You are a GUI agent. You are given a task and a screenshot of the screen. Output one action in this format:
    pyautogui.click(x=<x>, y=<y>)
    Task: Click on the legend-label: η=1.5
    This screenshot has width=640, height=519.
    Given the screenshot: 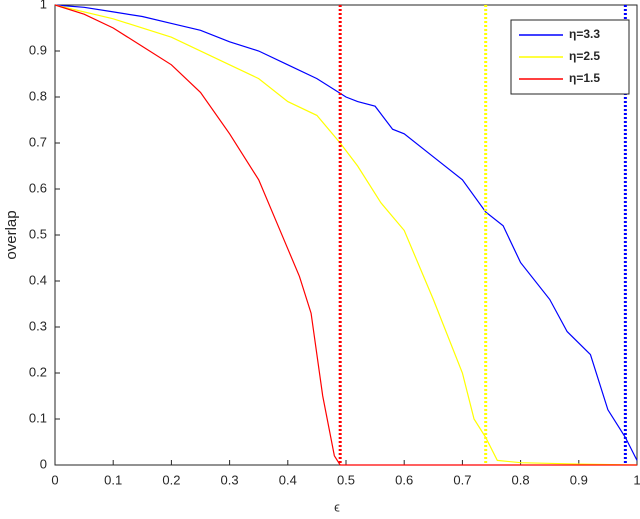 What is the action you would take?
    pyautogui.click(x=584, y=78)
    